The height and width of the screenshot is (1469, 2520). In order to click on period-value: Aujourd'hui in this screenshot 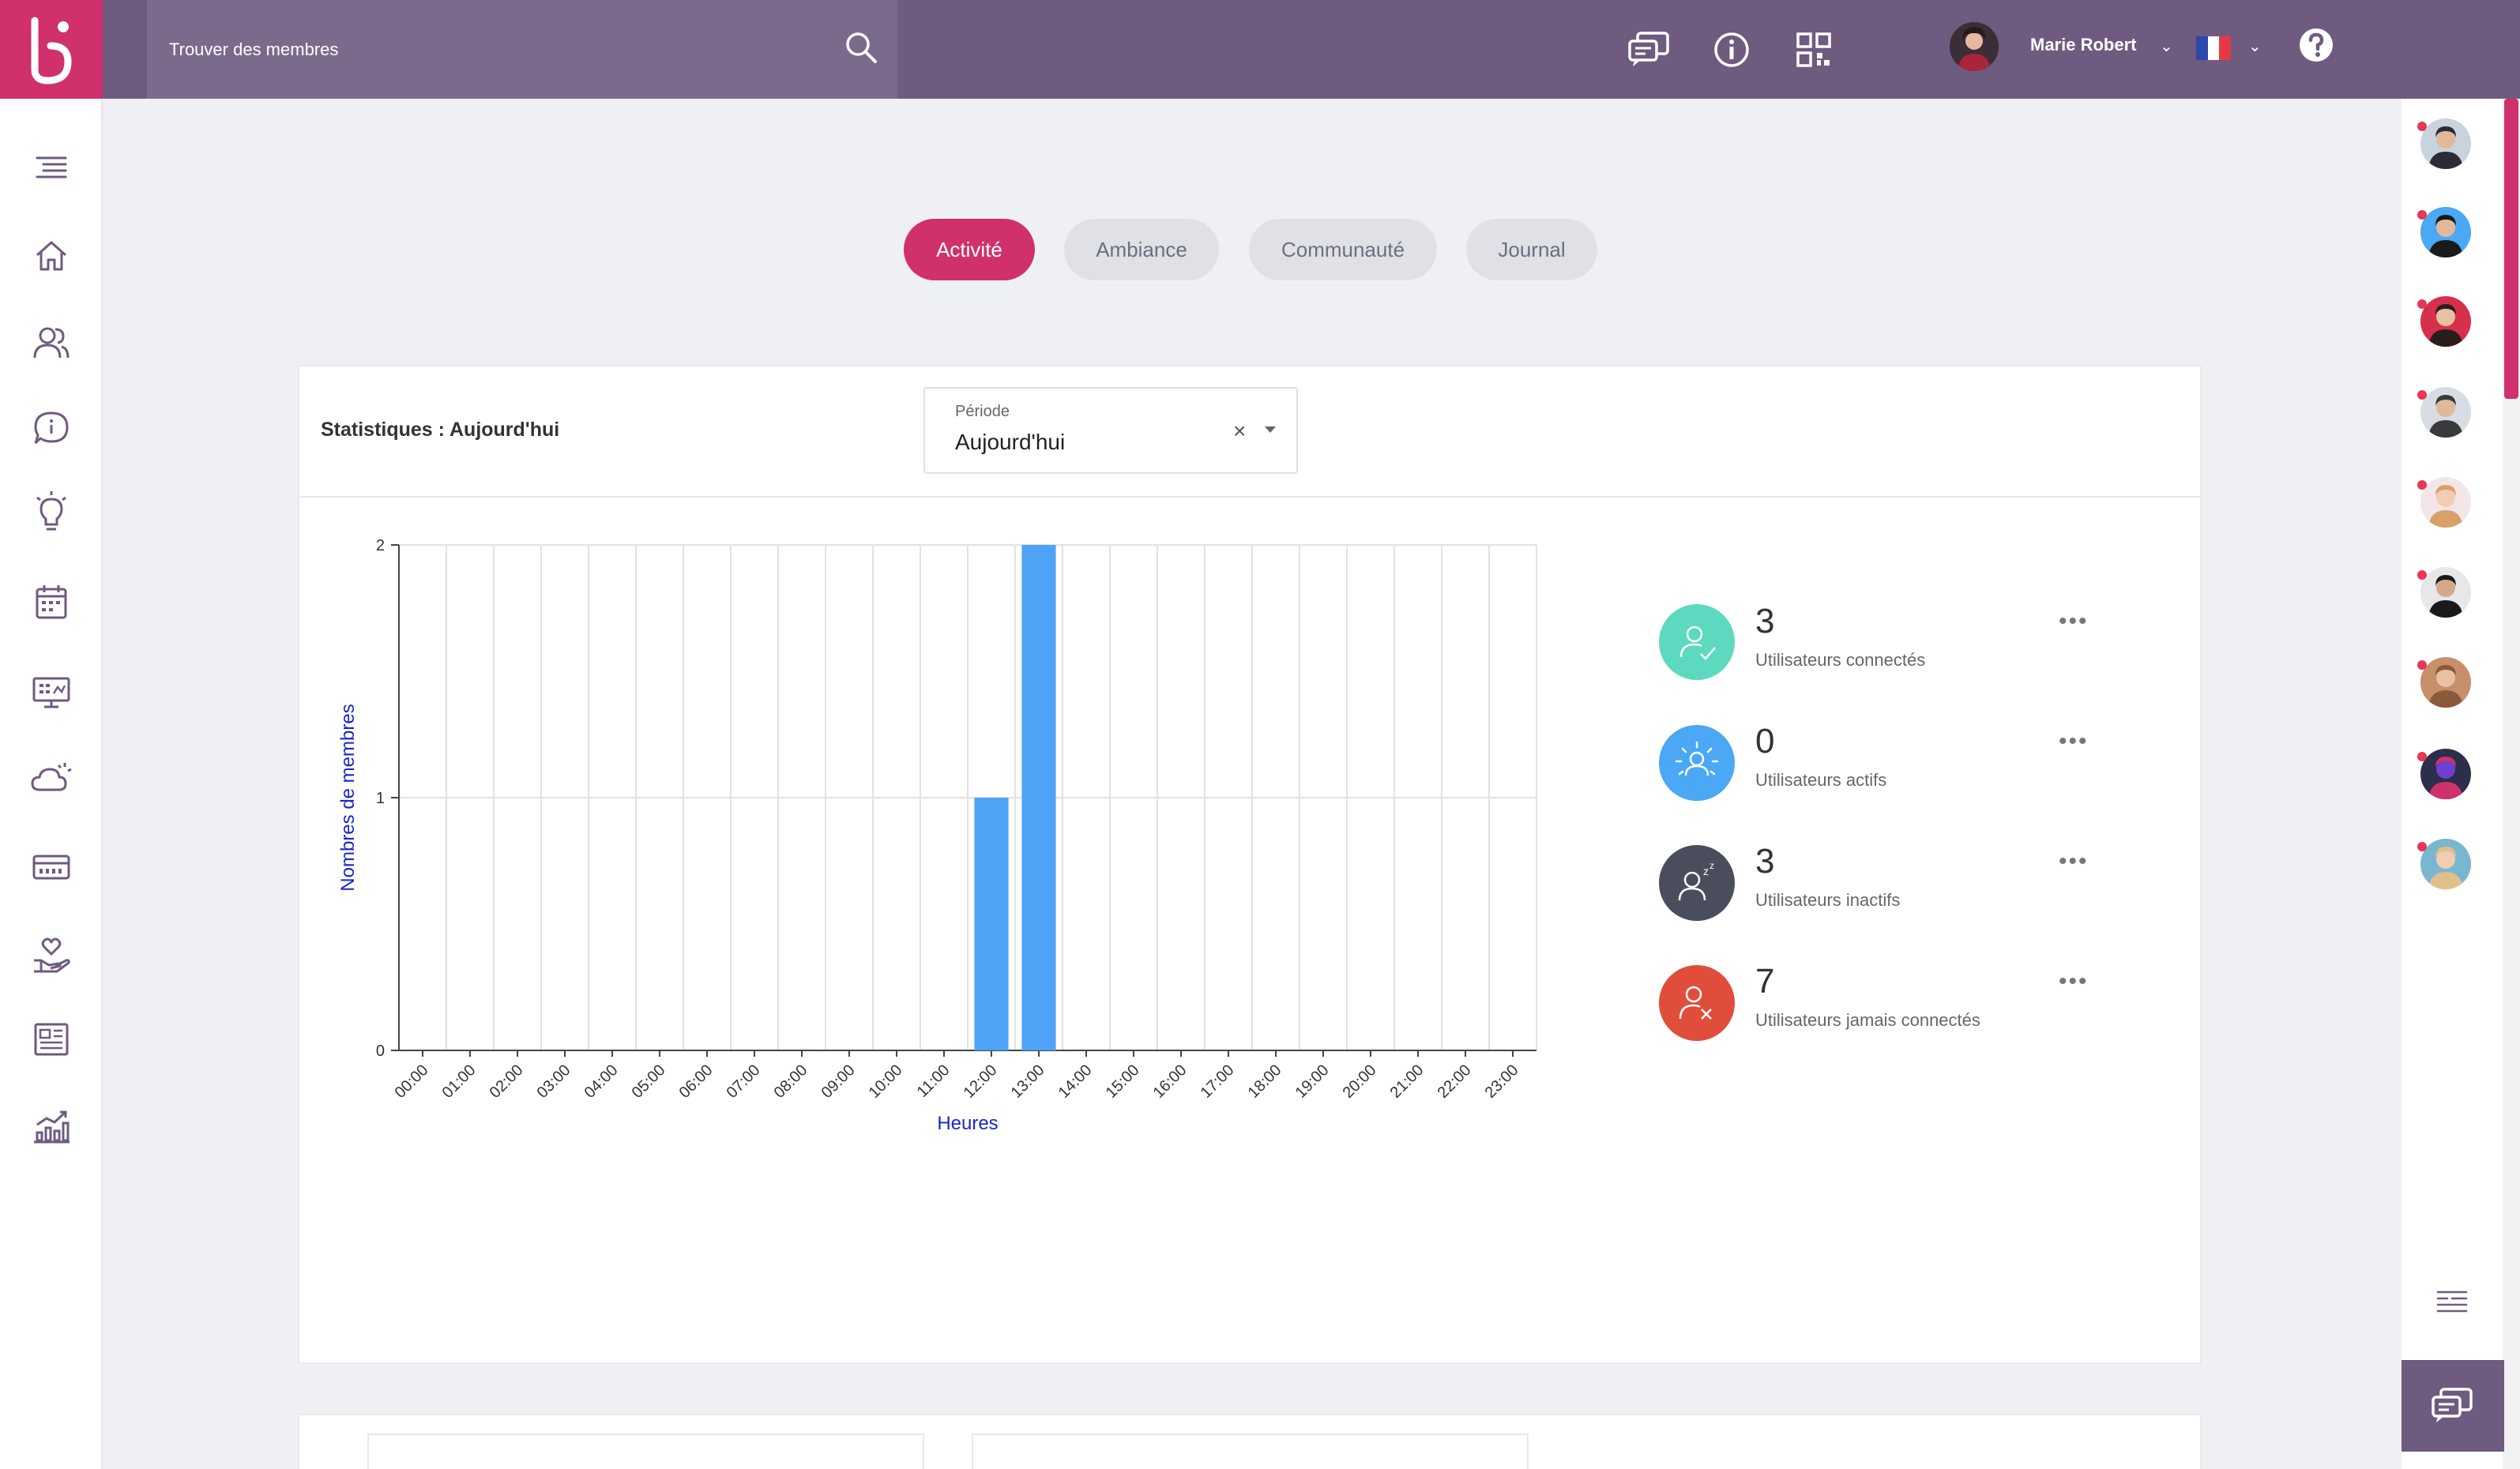, I will do `click(1010, 442)`.